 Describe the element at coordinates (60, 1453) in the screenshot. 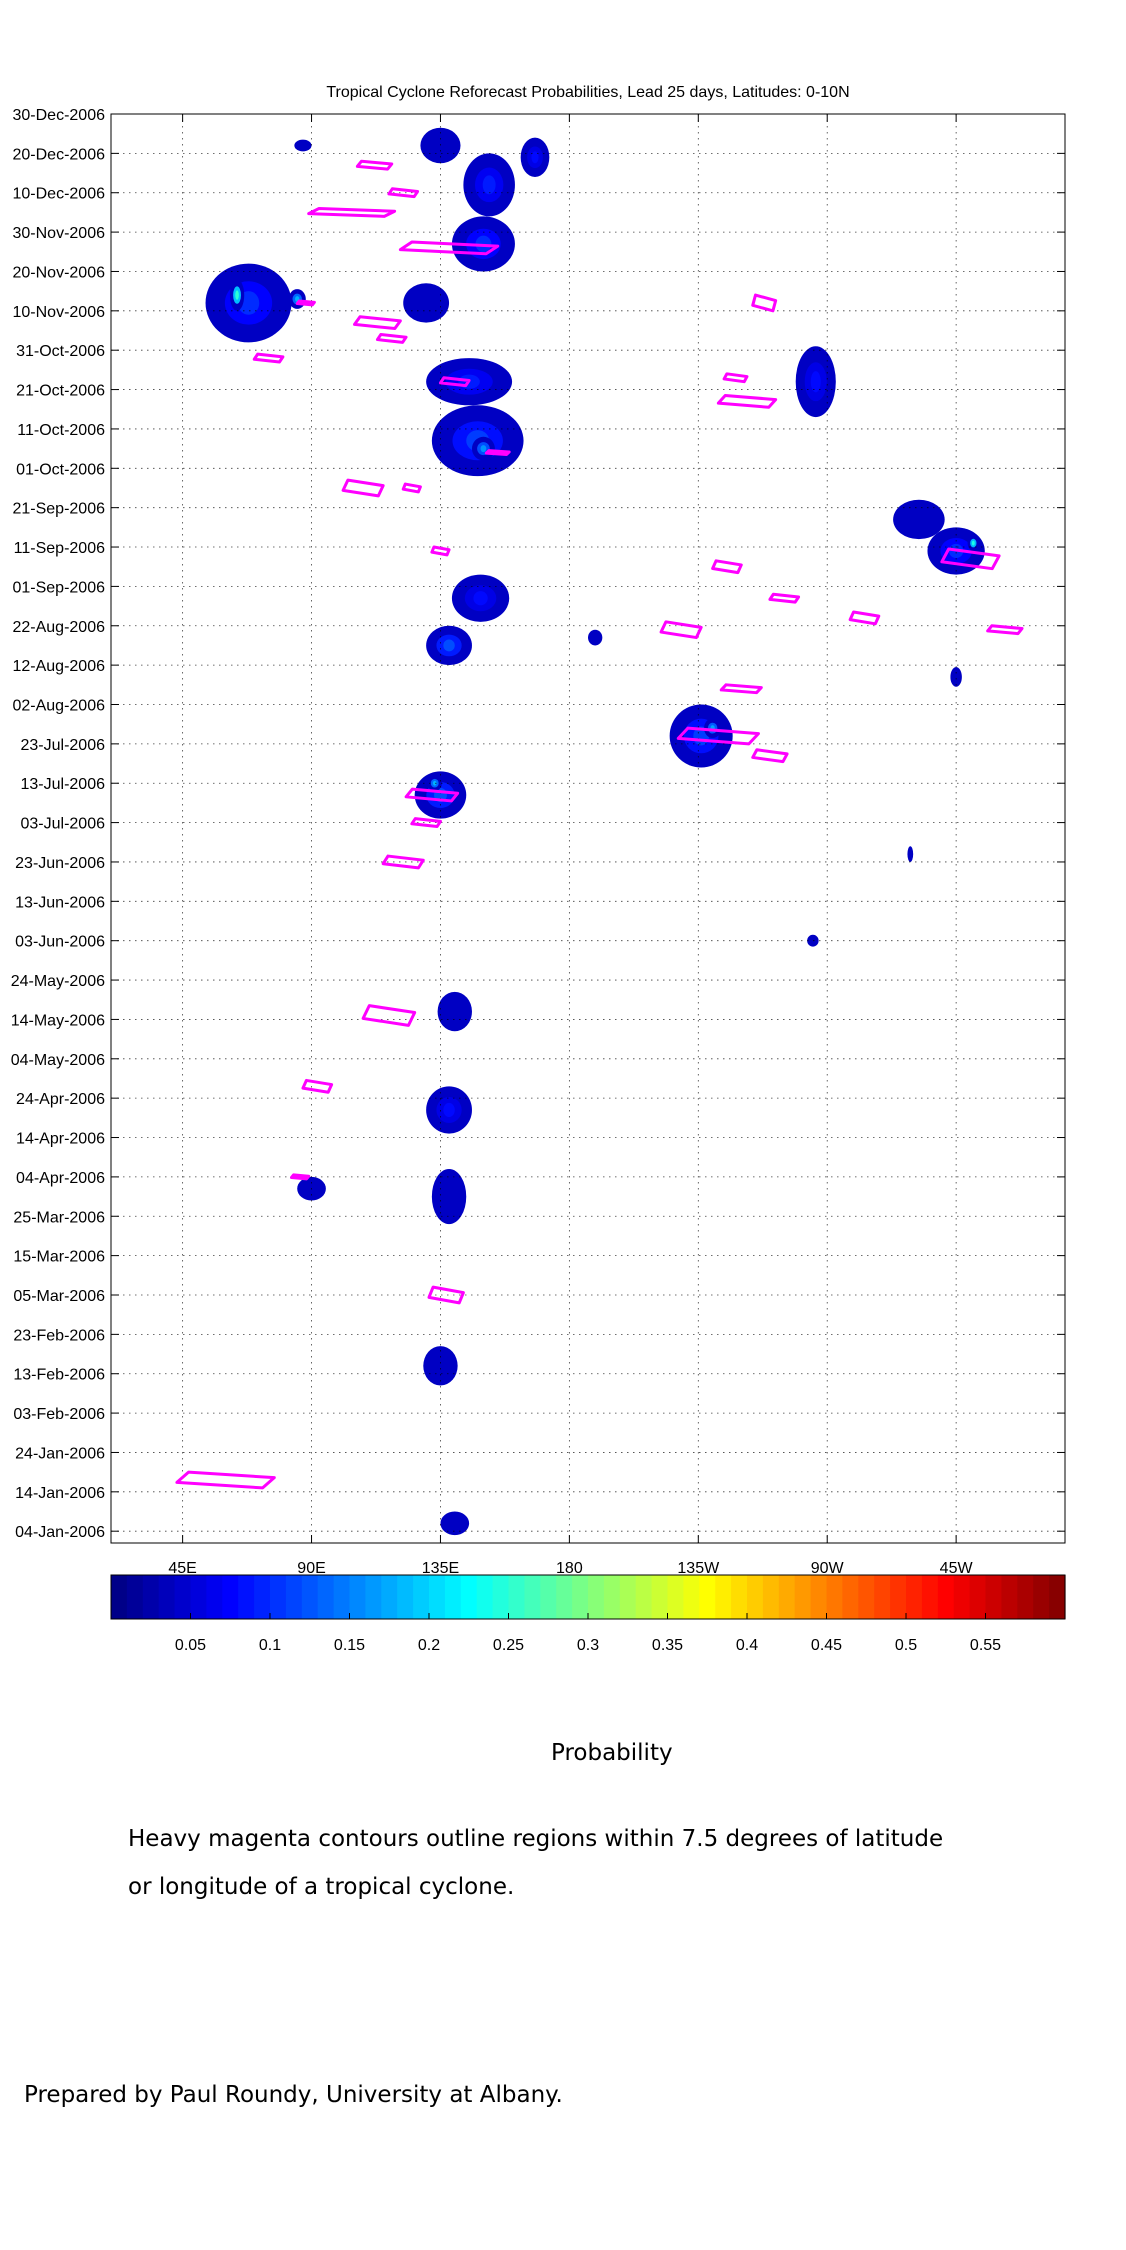

I see `y-tick-label: 24-Jan-2006` at that location.